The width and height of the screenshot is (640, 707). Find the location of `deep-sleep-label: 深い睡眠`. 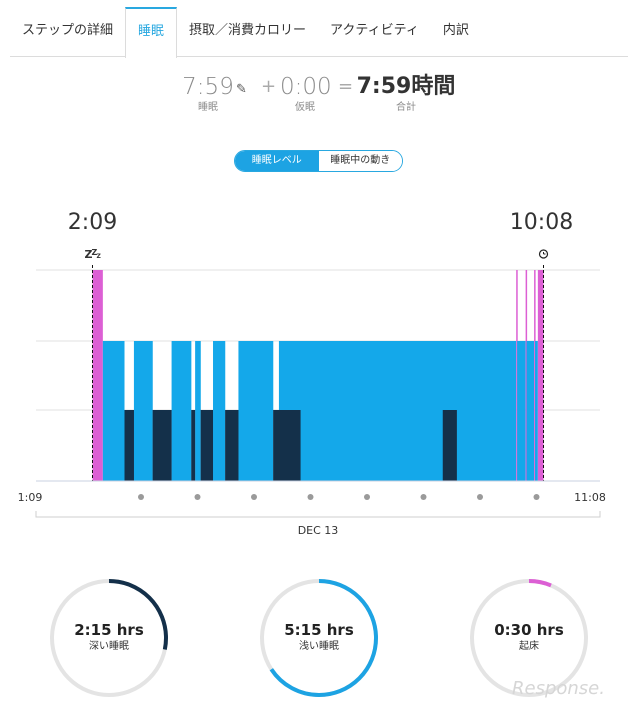

deep-sleep-label: 深い睡眠 is located at coordinates (109, 646).